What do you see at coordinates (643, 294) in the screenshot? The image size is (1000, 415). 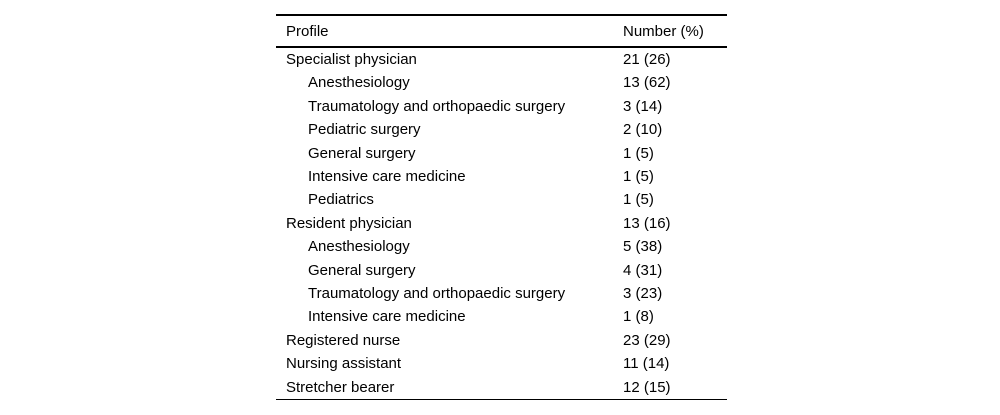 I see `number-cell: 3 (23)` at bounding box center [643, 294].